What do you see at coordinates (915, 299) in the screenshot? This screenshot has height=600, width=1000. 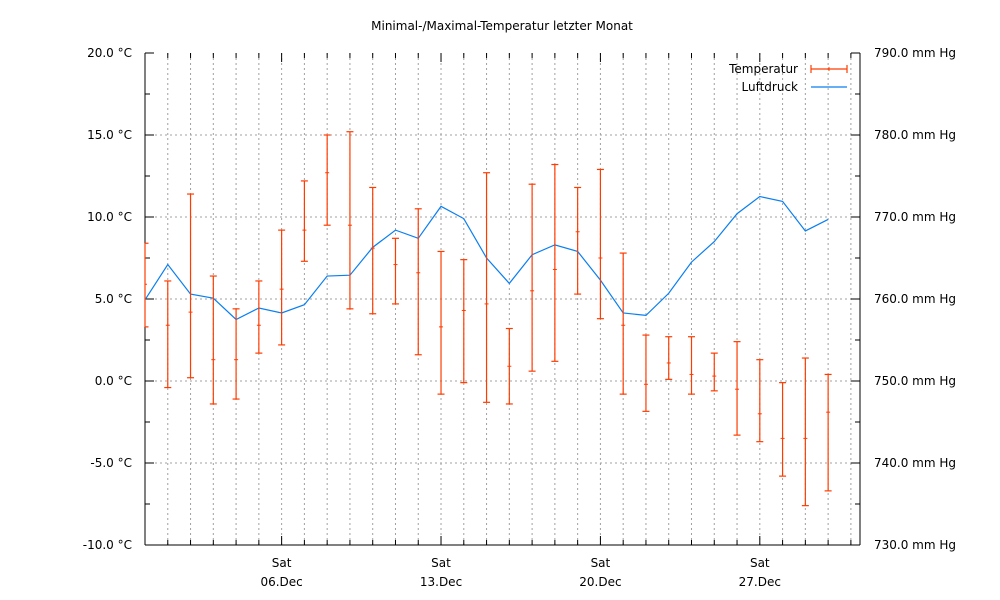 I see `y2-tick-label: 760.0 mm Hg` at bounding box center [915, 299].